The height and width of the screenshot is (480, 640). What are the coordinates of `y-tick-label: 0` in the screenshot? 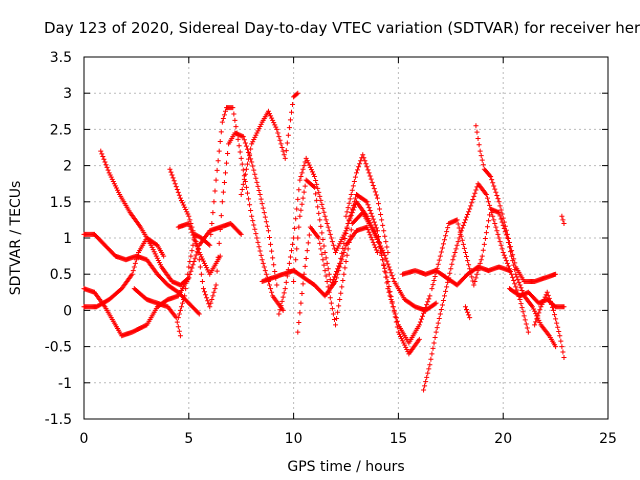 It's located at (67, 311).